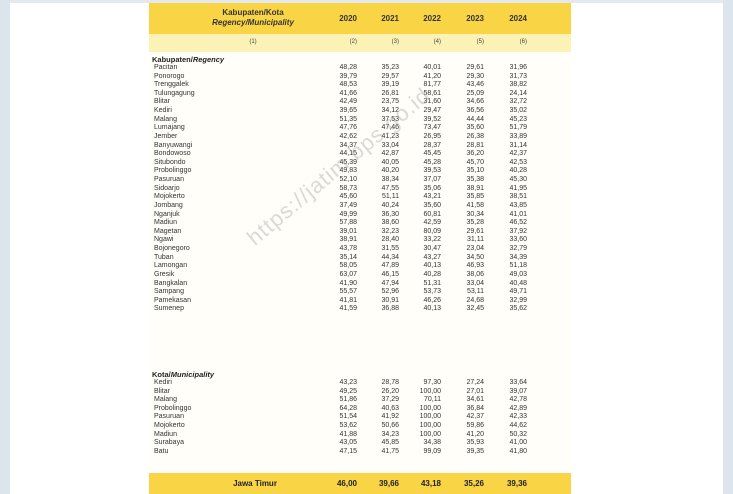  What do you see at coordinates (430, 417) in the screenshot?
I see `value-cell: 100,00` at bounding box center [430, 417].